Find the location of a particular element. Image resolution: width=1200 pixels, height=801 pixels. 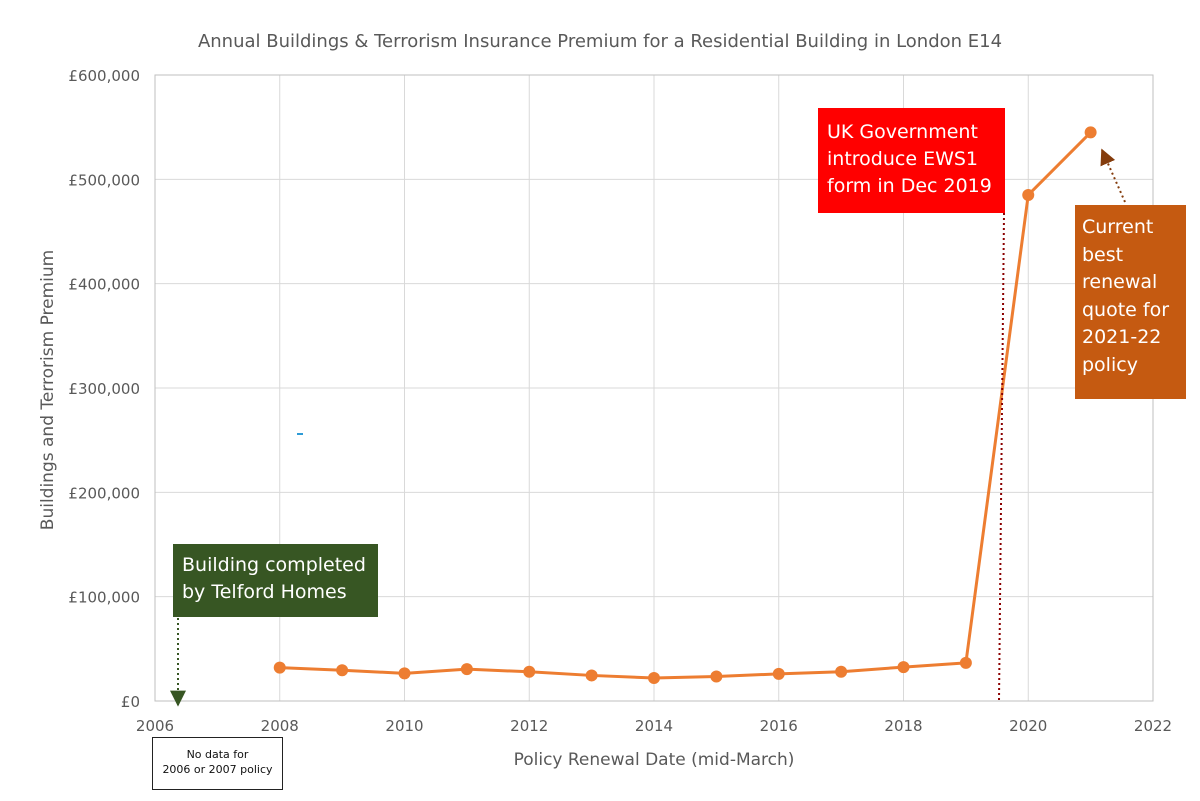

x-tick-labels: 2006 2008 2010 2012 2014 2016 2018 2020 2022 is located at coordinates (654, 726).